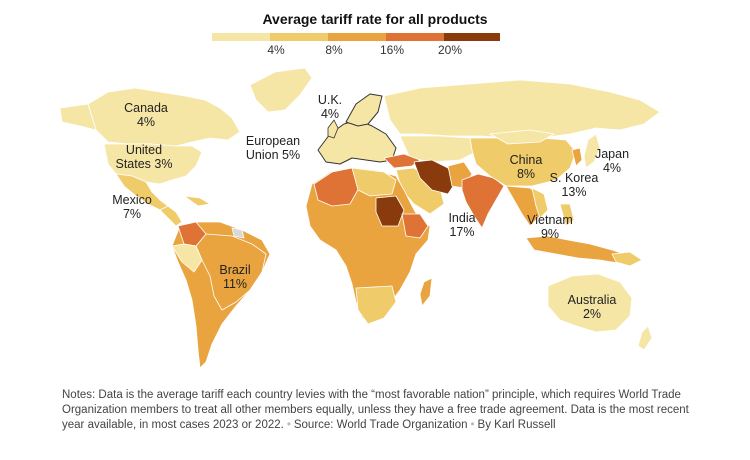 This screenshot has width=750, height=460. I want to click on label-india: India 17%, so click(462, 225).